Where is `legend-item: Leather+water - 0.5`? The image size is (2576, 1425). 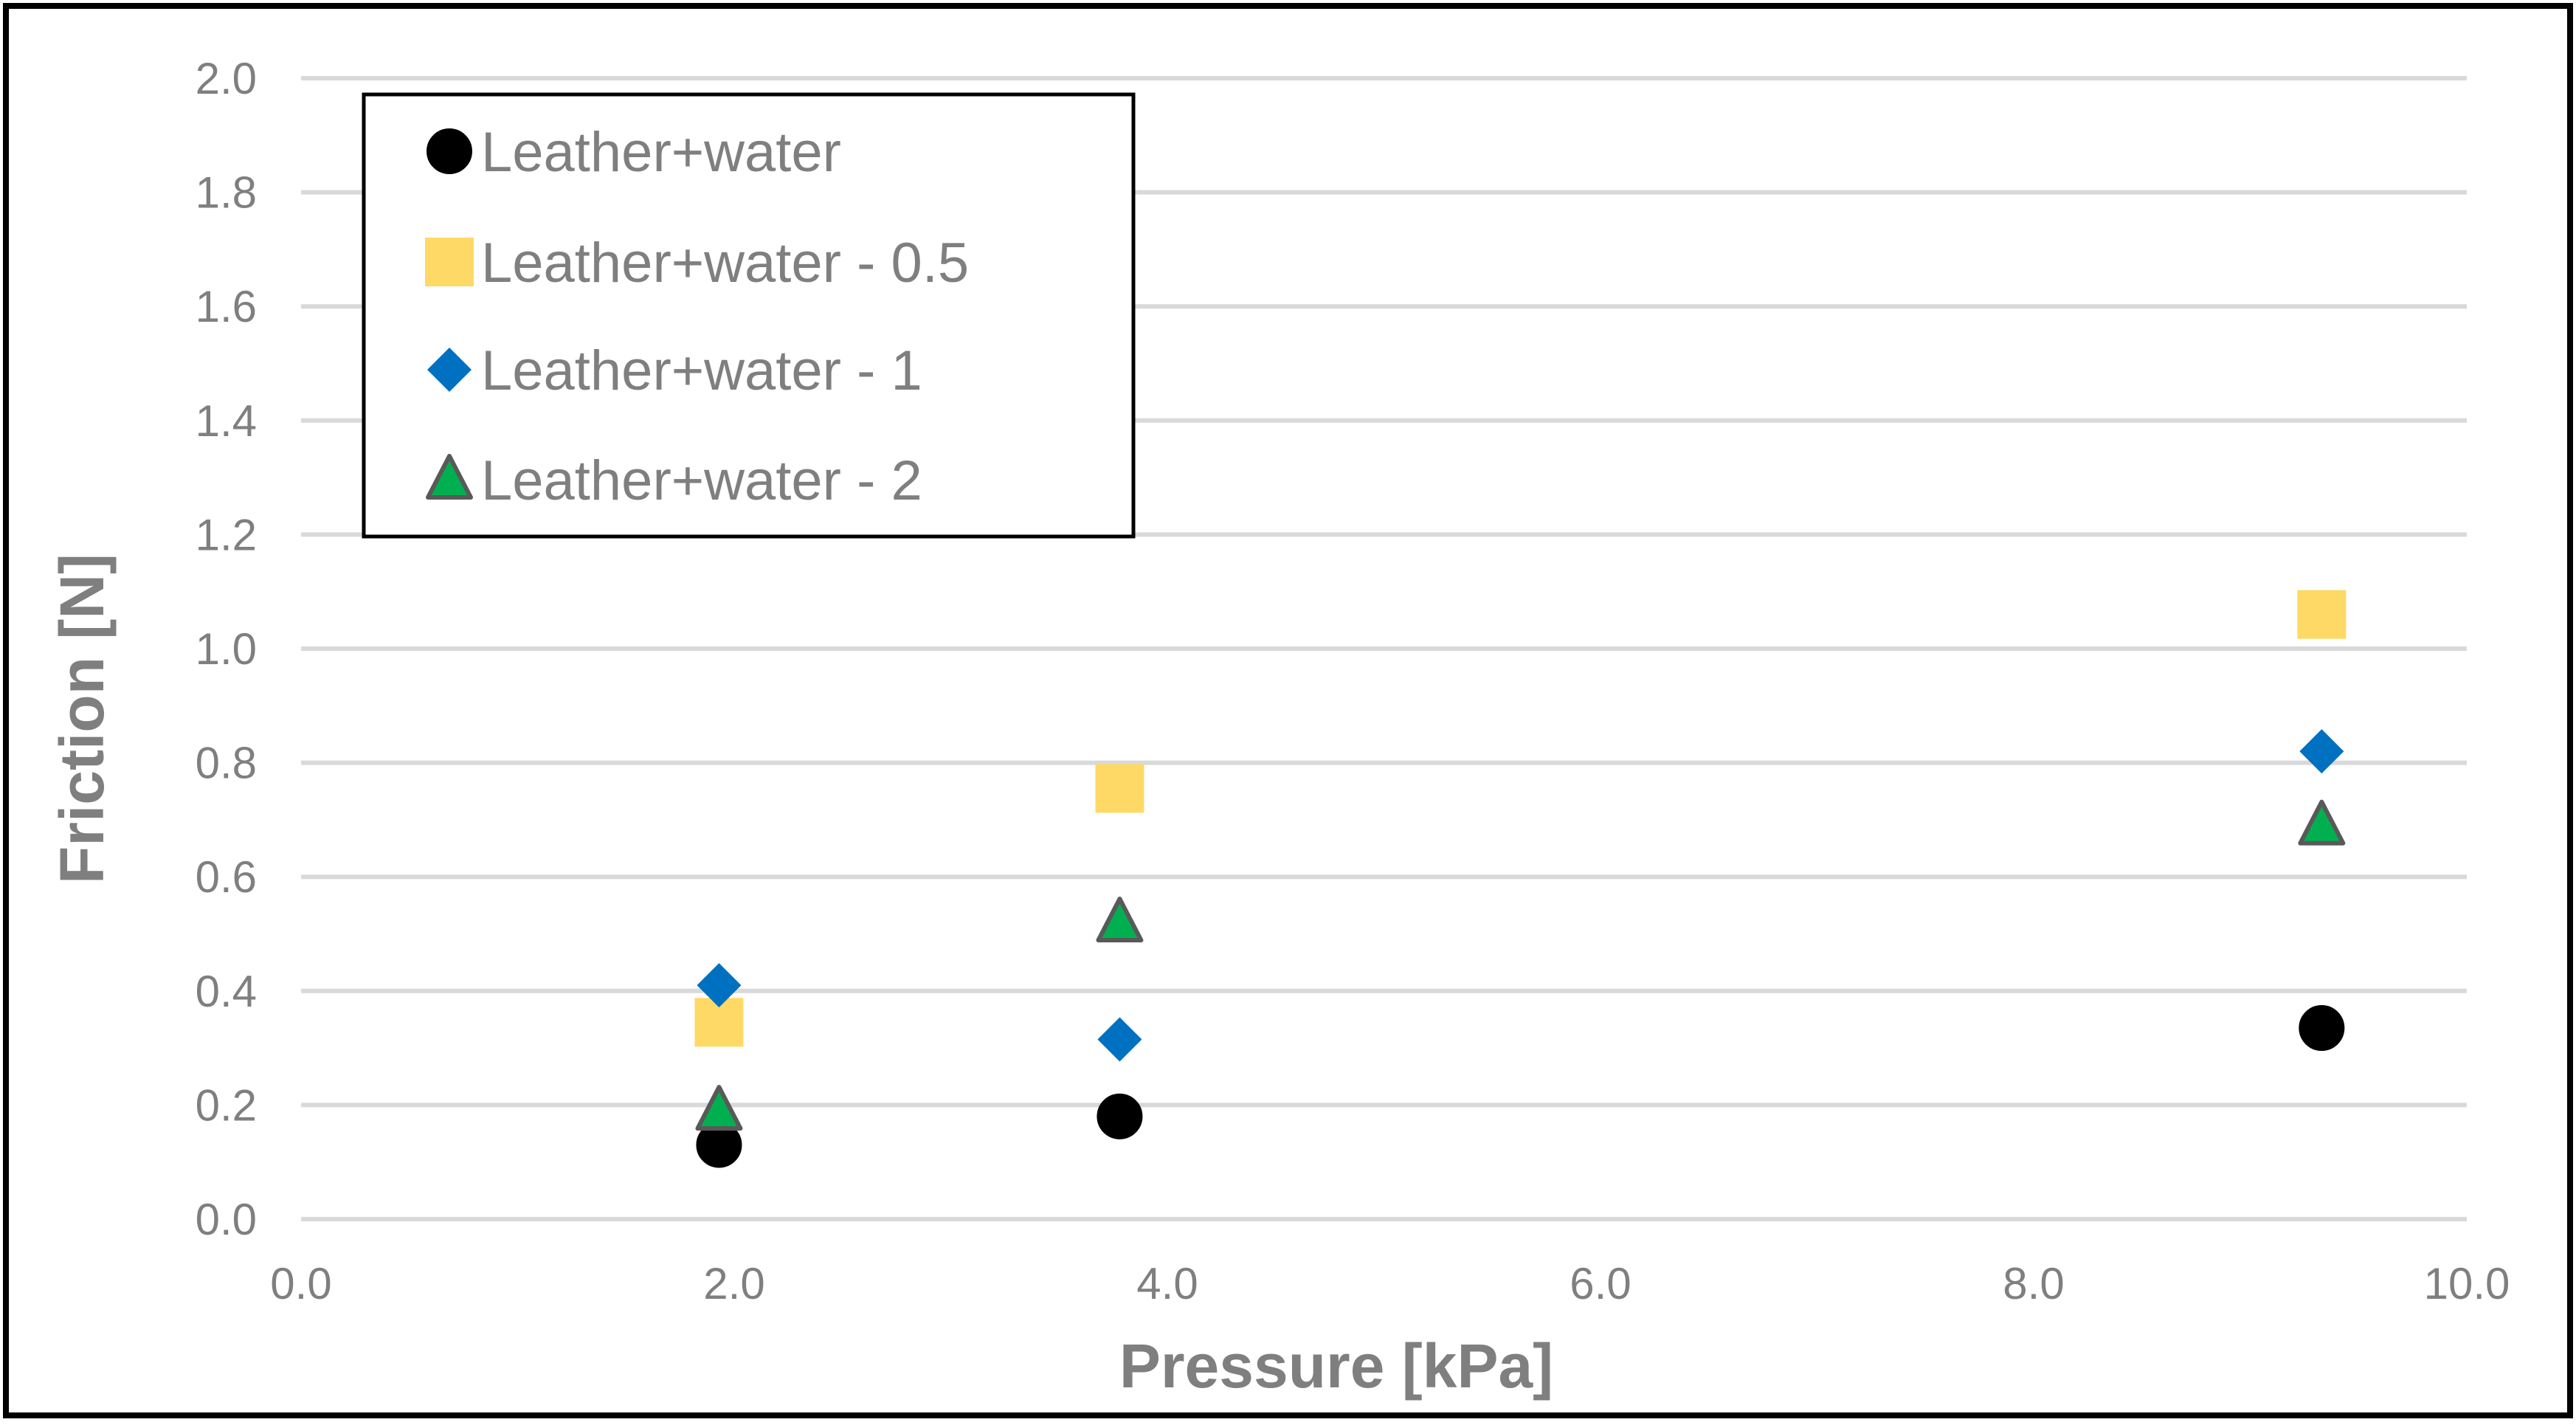 legend-item: Leather+water - 0.5 is located at coordinates (697, 263).